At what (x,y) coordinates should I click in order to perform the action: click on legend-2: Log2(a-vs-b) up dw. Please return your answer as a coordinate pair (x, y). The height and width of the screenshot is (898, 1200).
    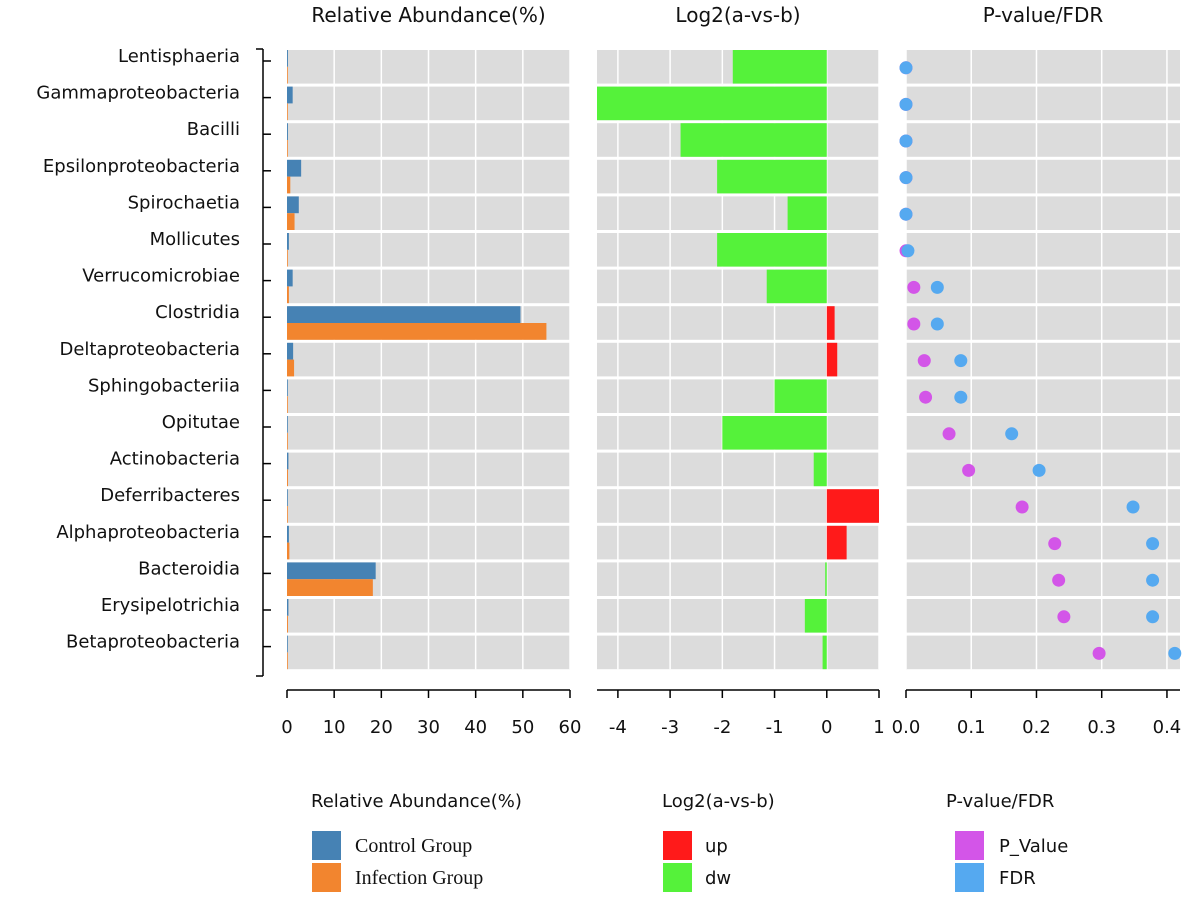
    Looking at the image, I should click on (718, 841).